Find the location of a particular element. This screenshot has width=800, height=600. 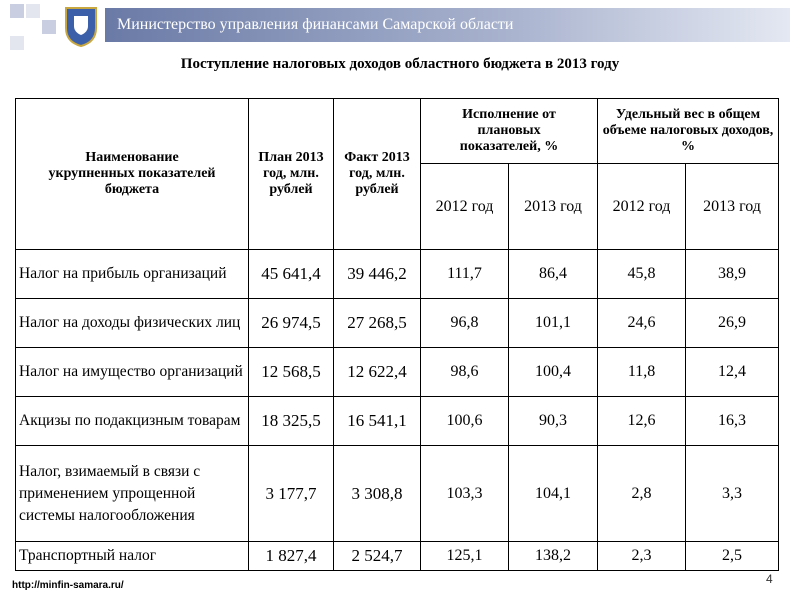

row-label: Налог на прибыль организаций is located at coordinates (132, 274).